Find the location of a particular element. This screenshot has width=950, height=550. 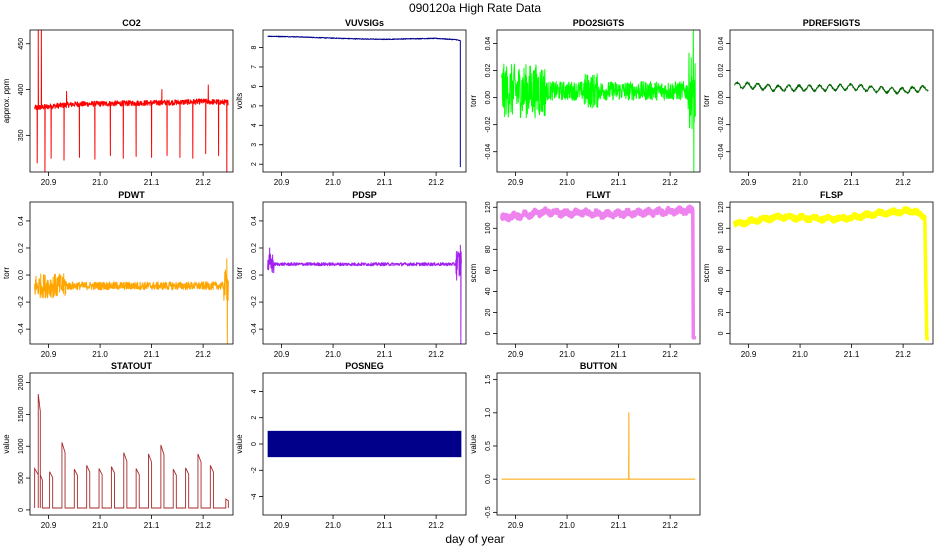

panel-title: POSNEG is located at coordinates (364, 366).